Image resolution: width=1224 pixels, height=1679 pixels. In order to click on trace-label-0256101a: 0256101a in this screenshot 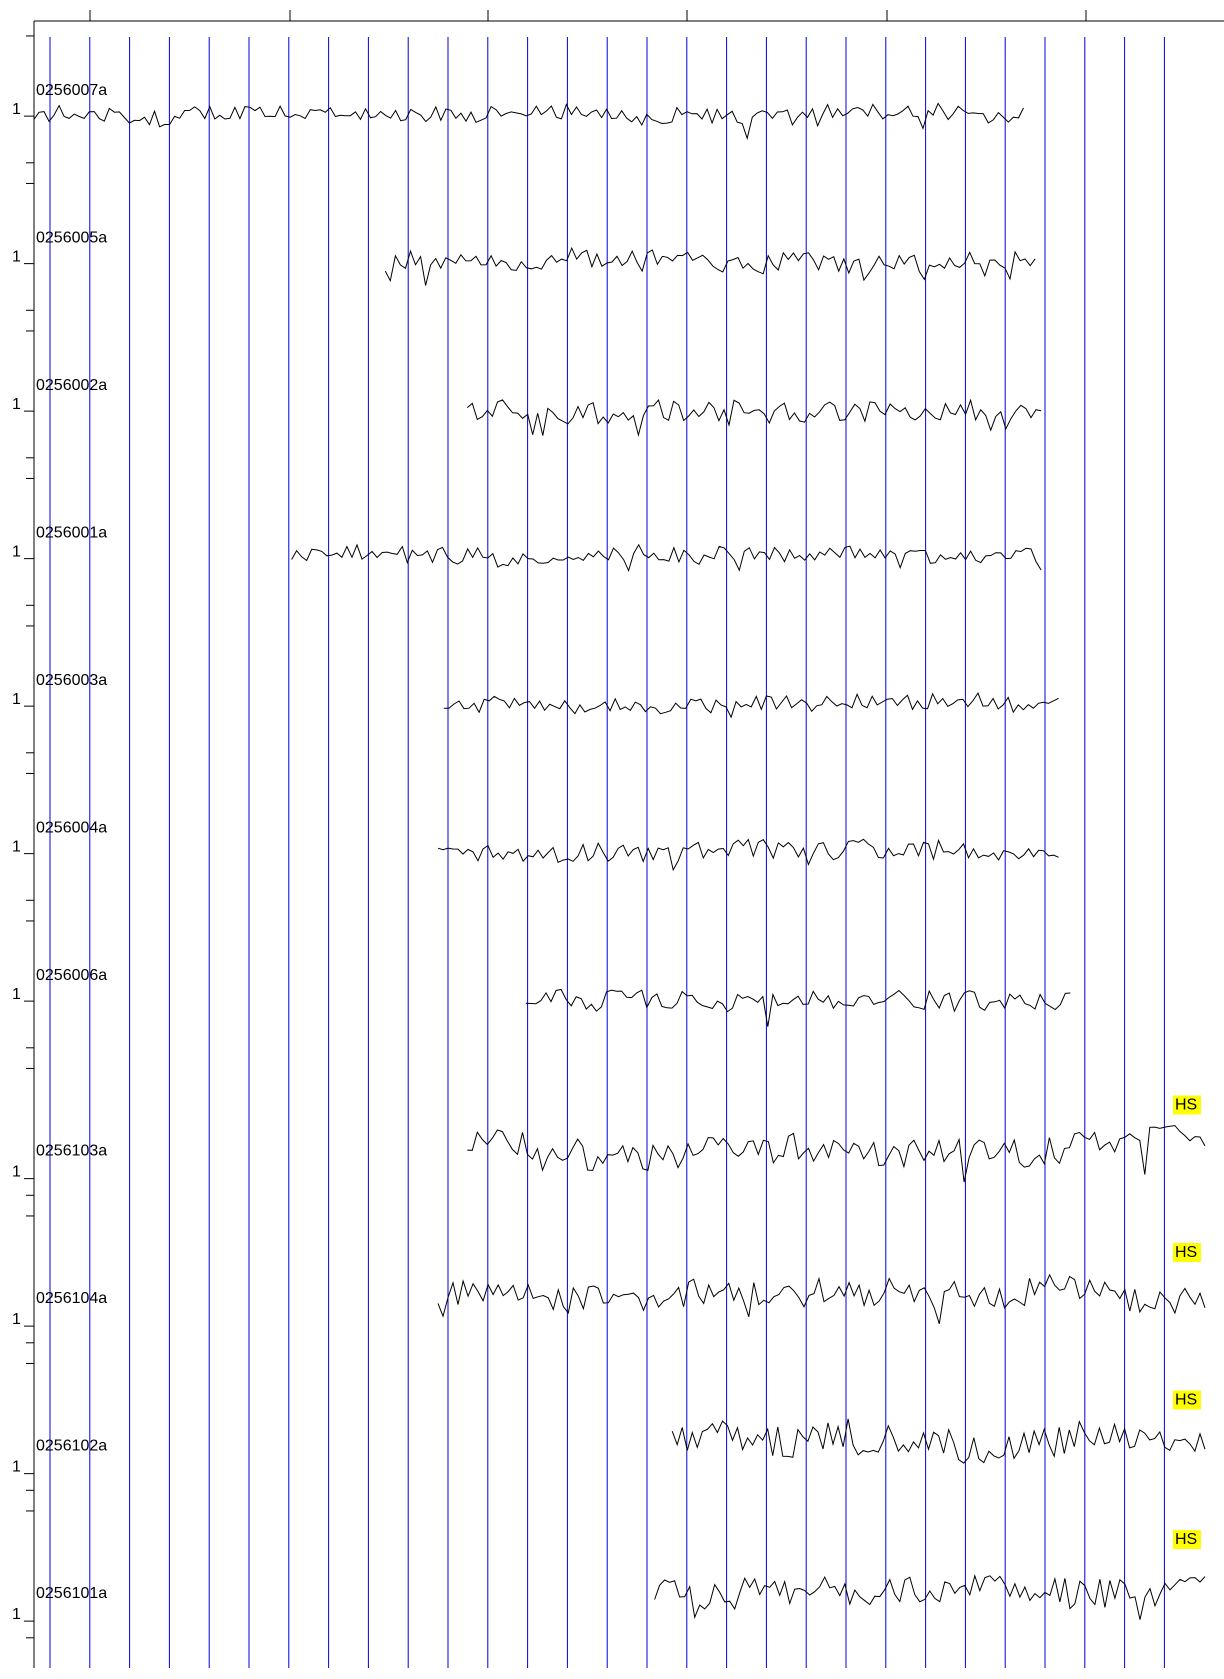, I will do `click(71, 1593)`.